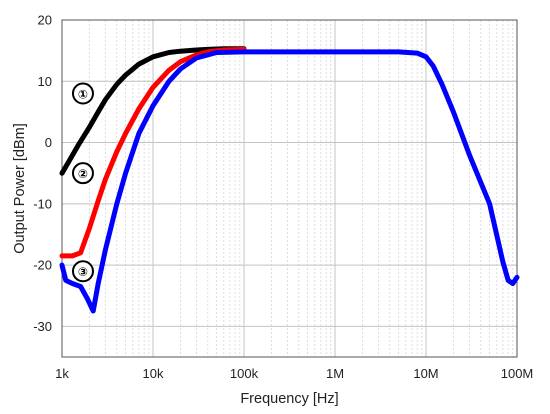  I want to click on x-tick-label: 1M, so click(335, 373).